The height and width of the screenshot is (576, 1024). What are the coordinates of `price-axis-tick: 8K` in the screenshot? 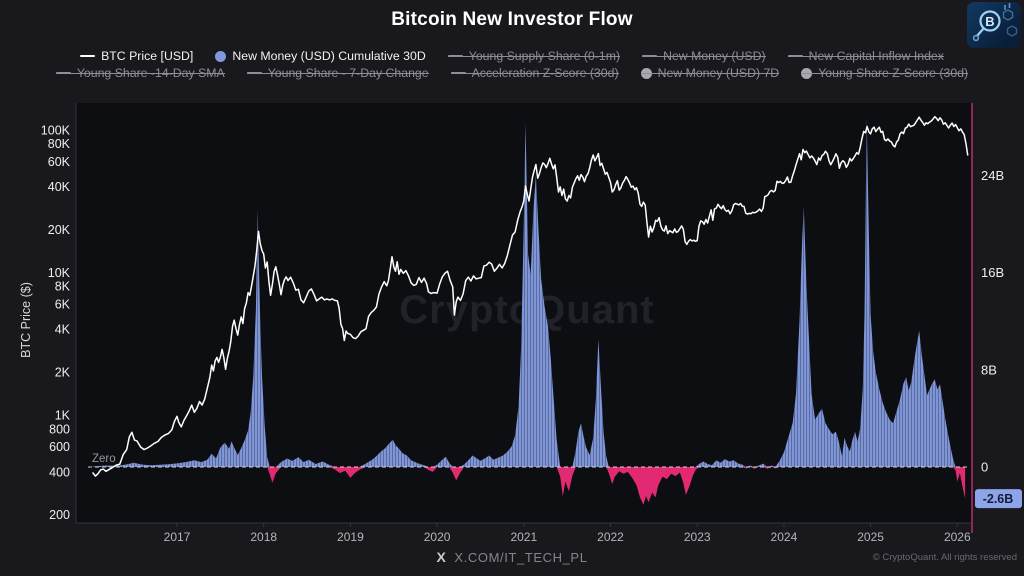 It's located at (63, 287).